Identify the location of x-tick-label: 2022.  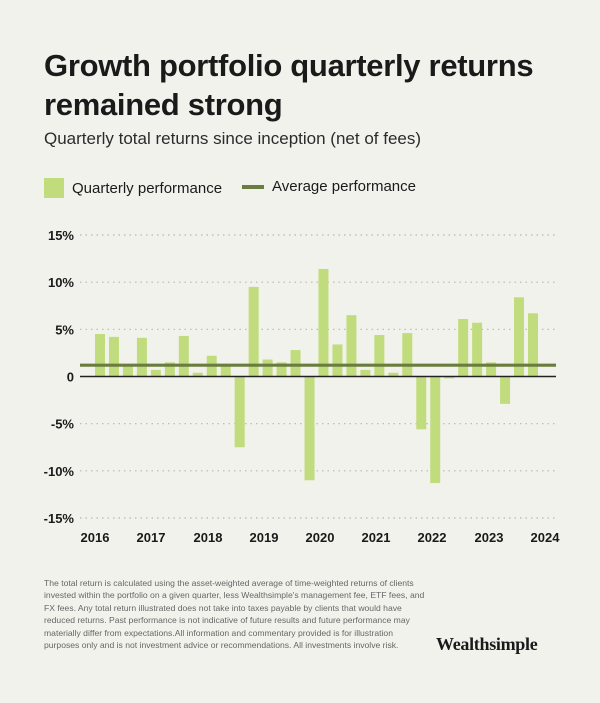
(432, 537).